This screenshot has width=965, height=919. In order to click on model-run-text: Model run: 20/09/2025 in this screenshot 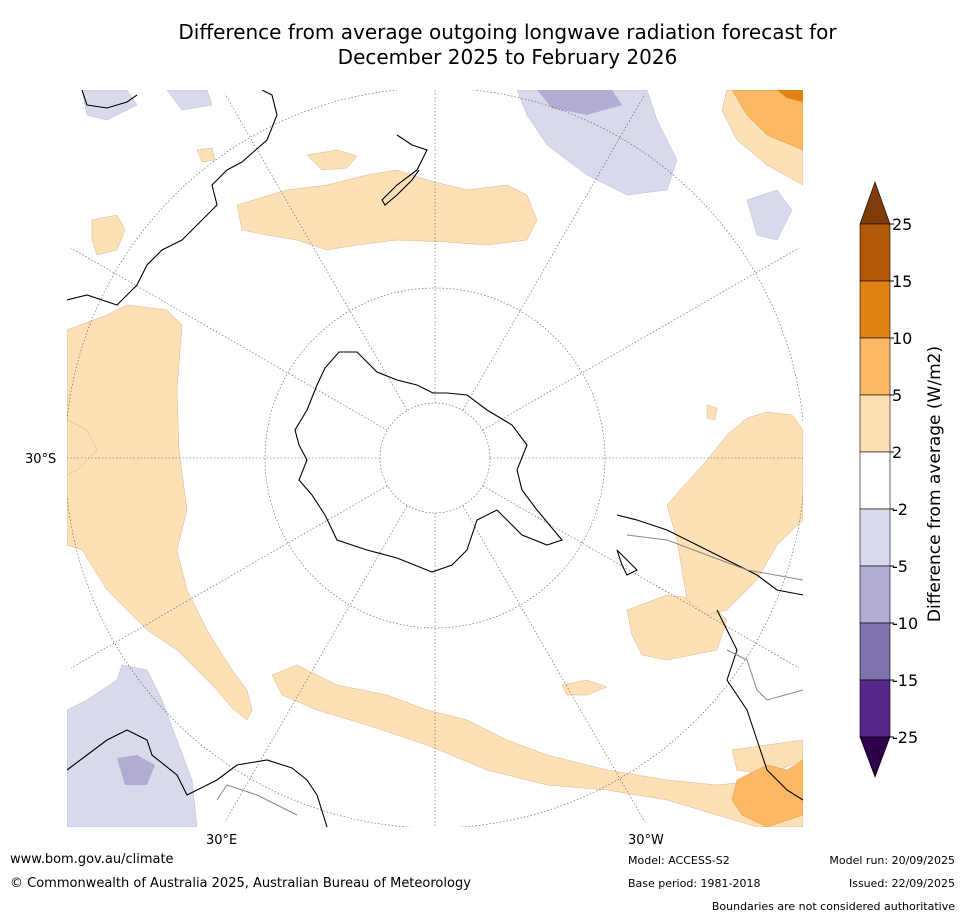, I will do `click(892, 860)`.